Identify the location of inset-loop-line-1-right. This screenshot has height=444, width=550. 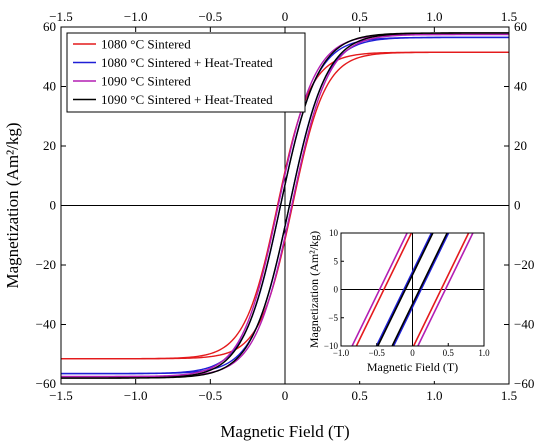
(441, 289).